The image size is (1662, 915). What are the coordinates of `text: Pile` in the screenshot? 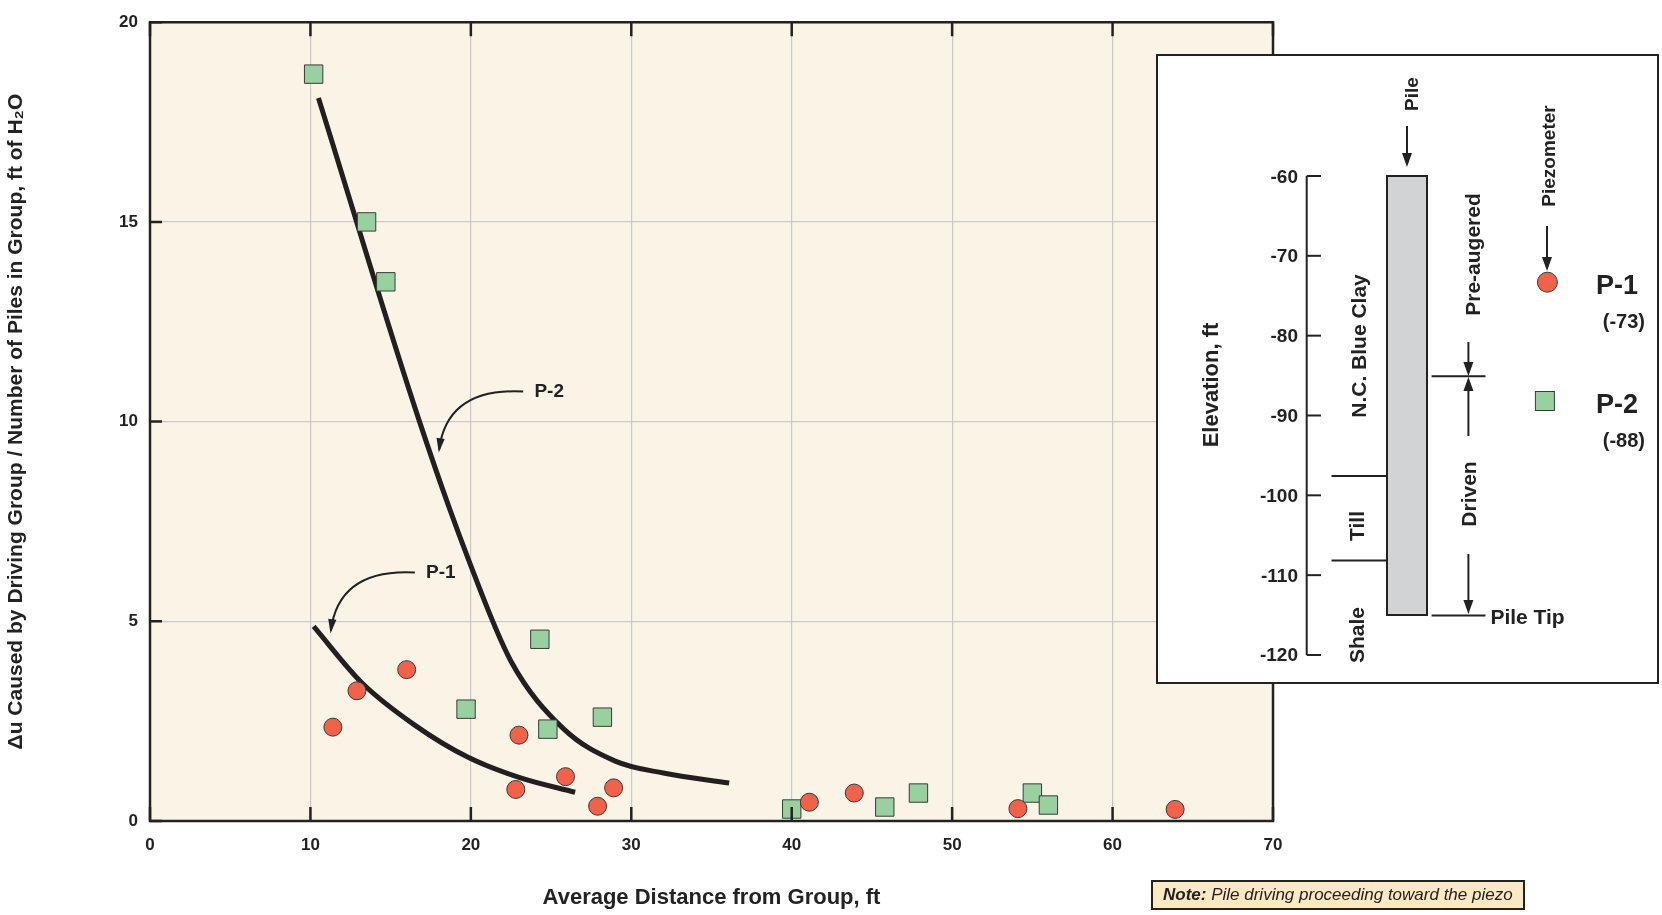 It's located at (1411, 94).